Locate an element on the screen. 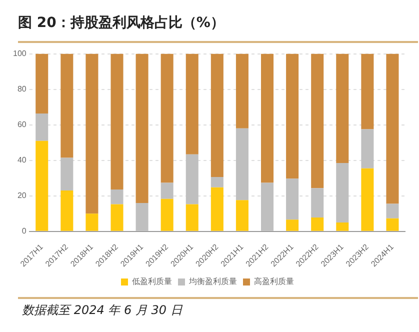  legend-label: 高盈利质量 is located at coordinates (274, 281).